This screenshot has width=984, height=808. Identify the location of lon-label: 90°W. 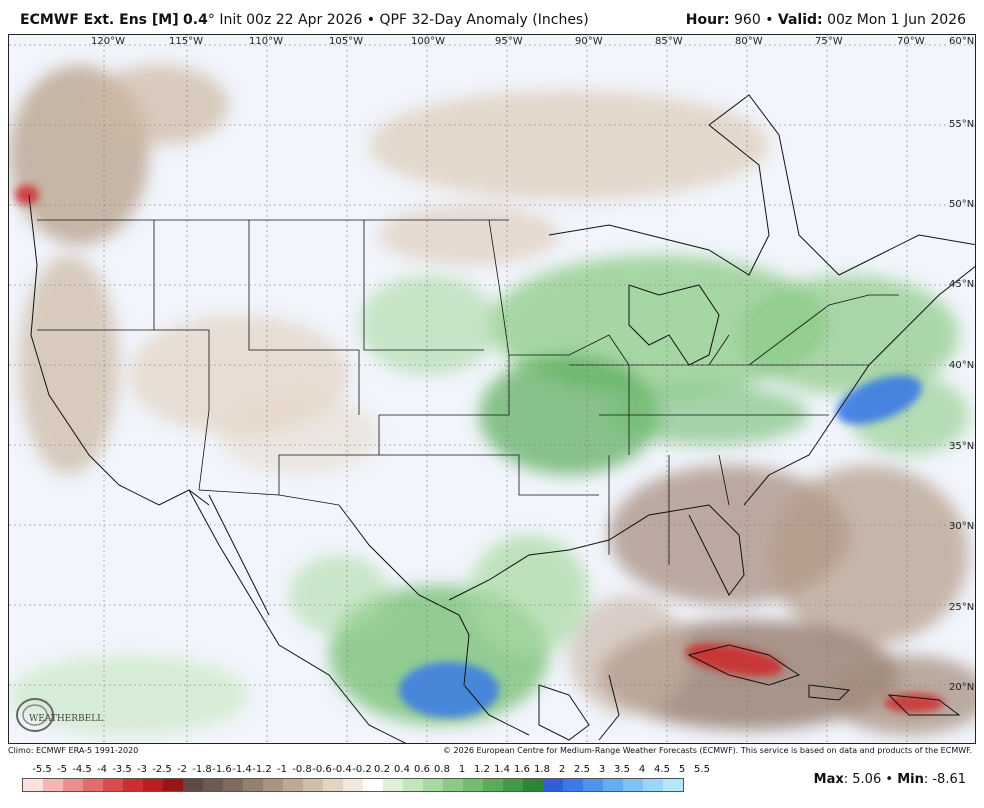
(589, 41).